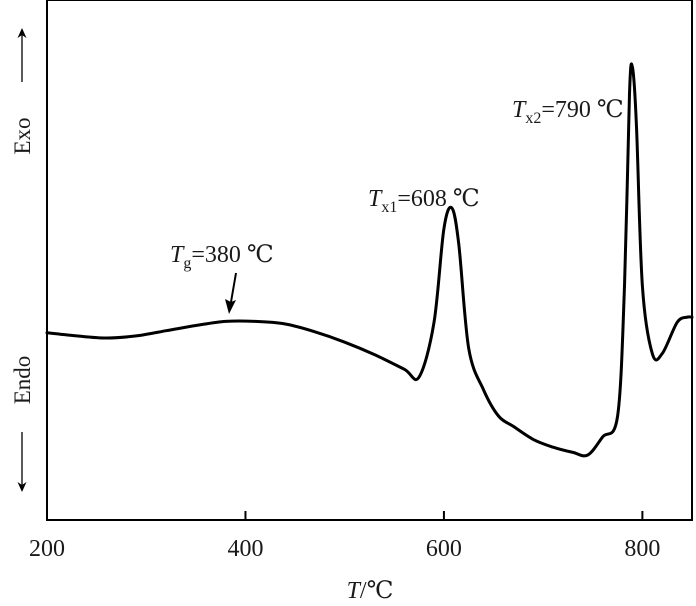  I want to click on tg-arrow-icon, so click(230, 306).